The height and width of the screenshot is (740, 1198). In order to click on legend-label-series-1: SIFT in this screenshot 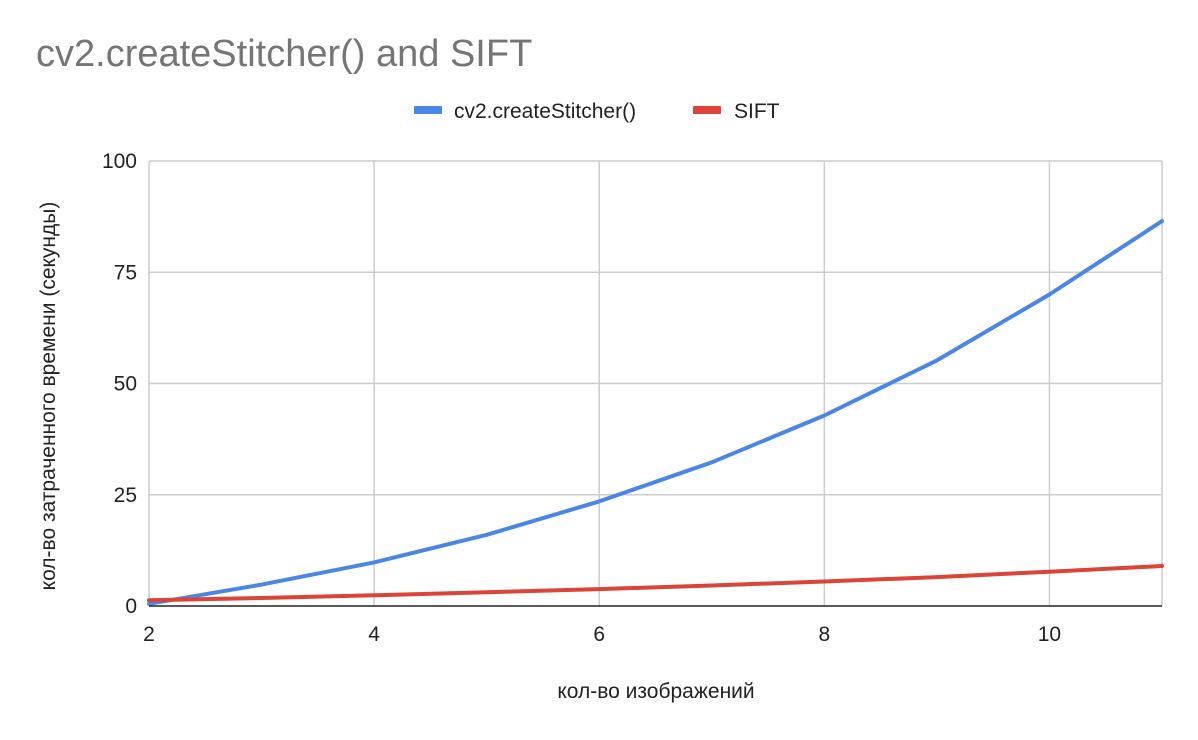, I will do `click(757, 111)`.